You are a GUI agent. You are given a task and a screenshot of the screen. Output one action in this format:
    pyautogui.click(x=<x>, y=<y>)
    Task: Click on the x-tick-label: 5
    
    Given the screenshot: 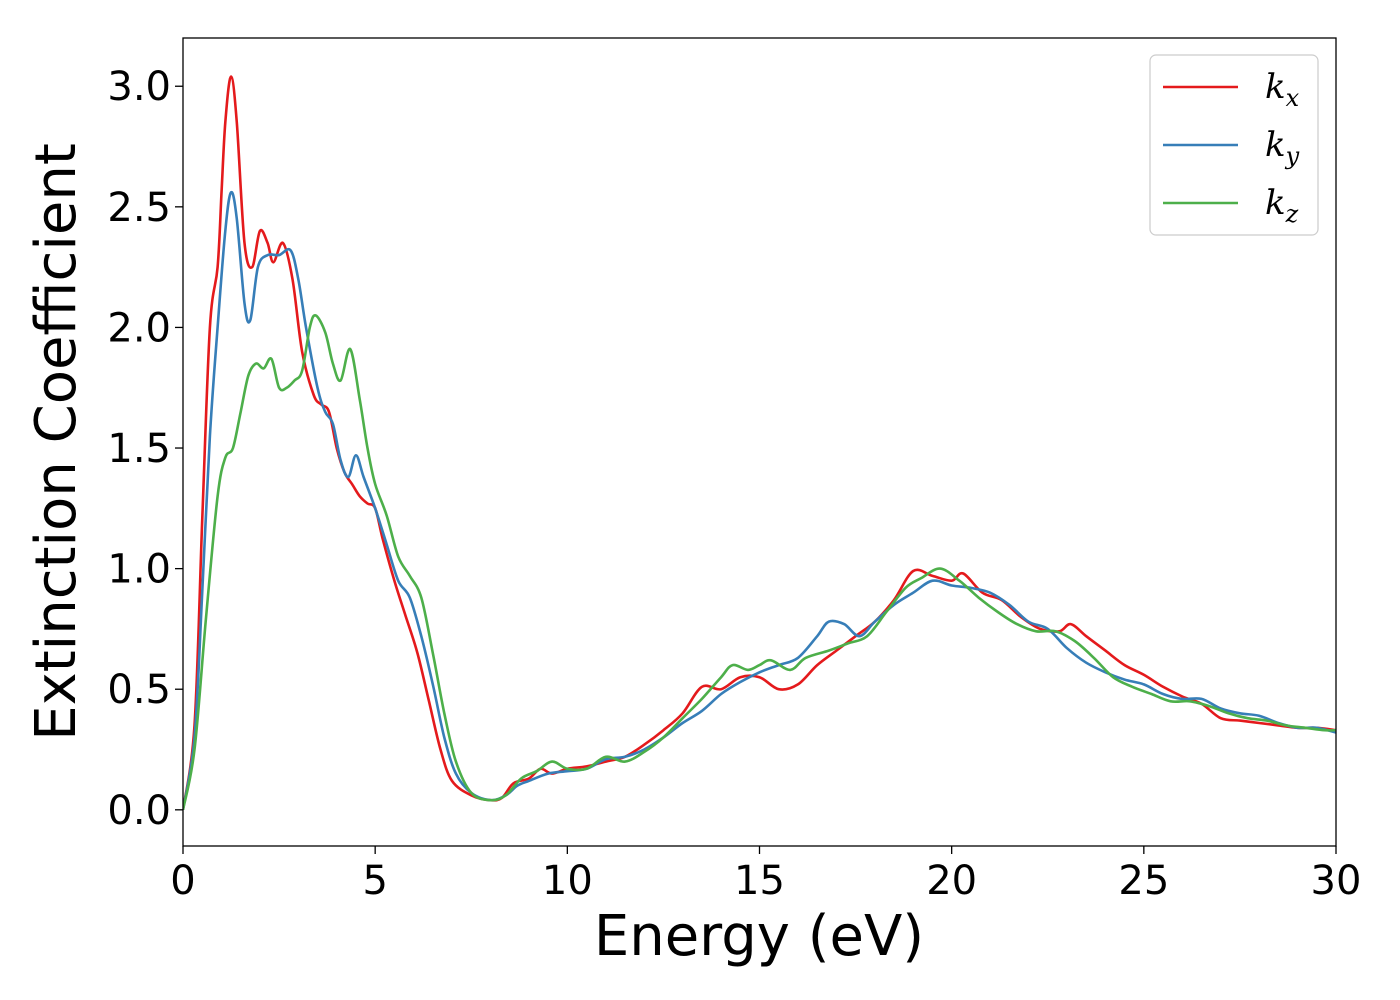 What is the action you would take?
    pyautogui.click(x=374, y=881)
    